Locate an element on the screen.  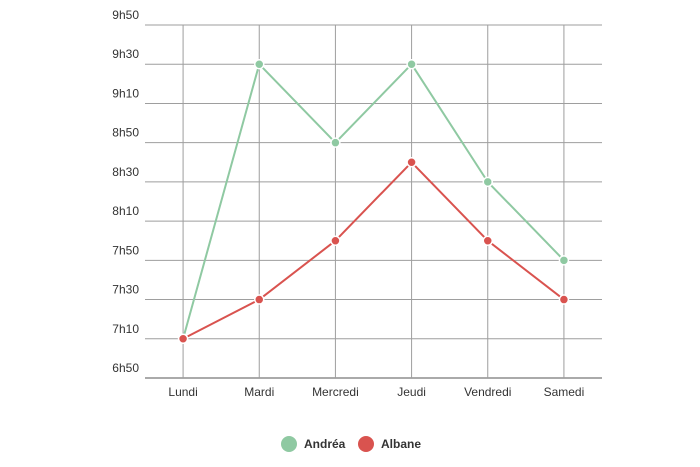
x-tick-label: Lundi is located at coordinates (182, 392).